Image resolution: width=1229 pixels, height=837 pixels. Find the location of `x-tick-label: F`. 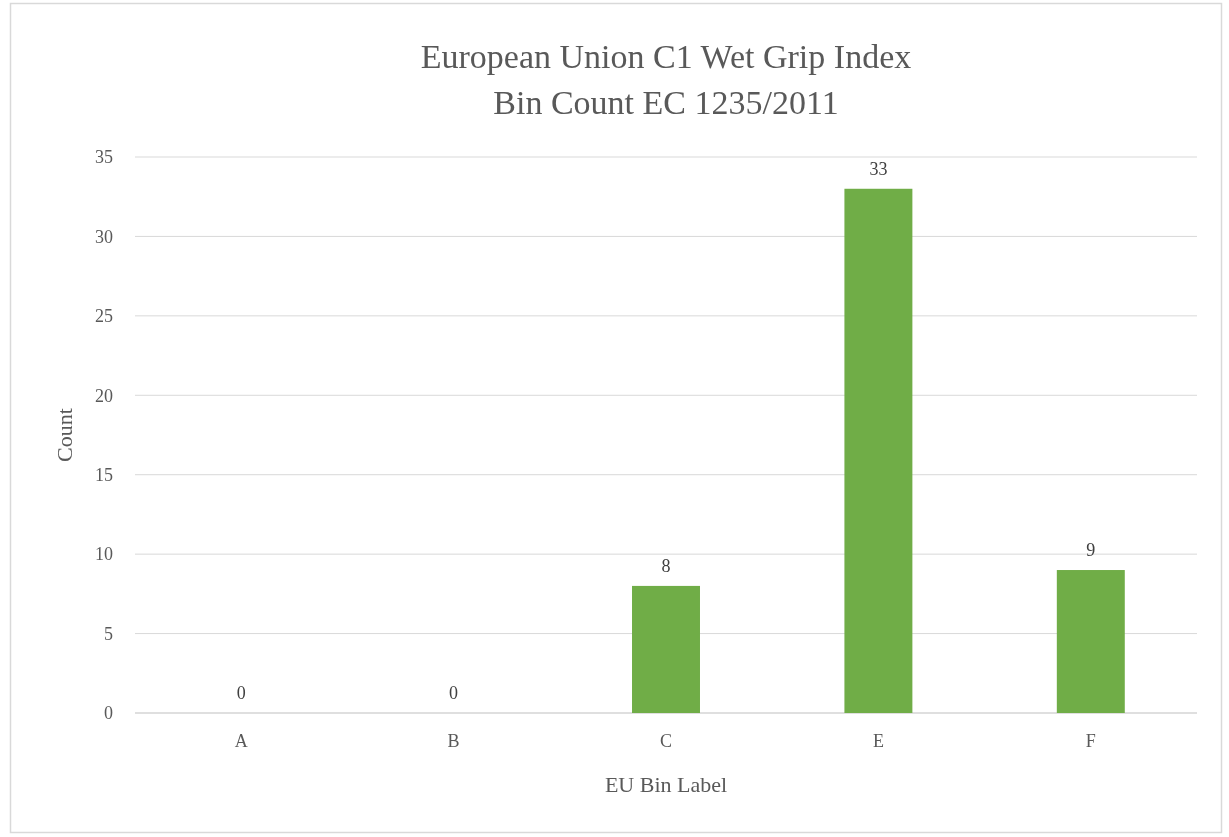

x-tick-label: F is located at coordinates (1090, 741).